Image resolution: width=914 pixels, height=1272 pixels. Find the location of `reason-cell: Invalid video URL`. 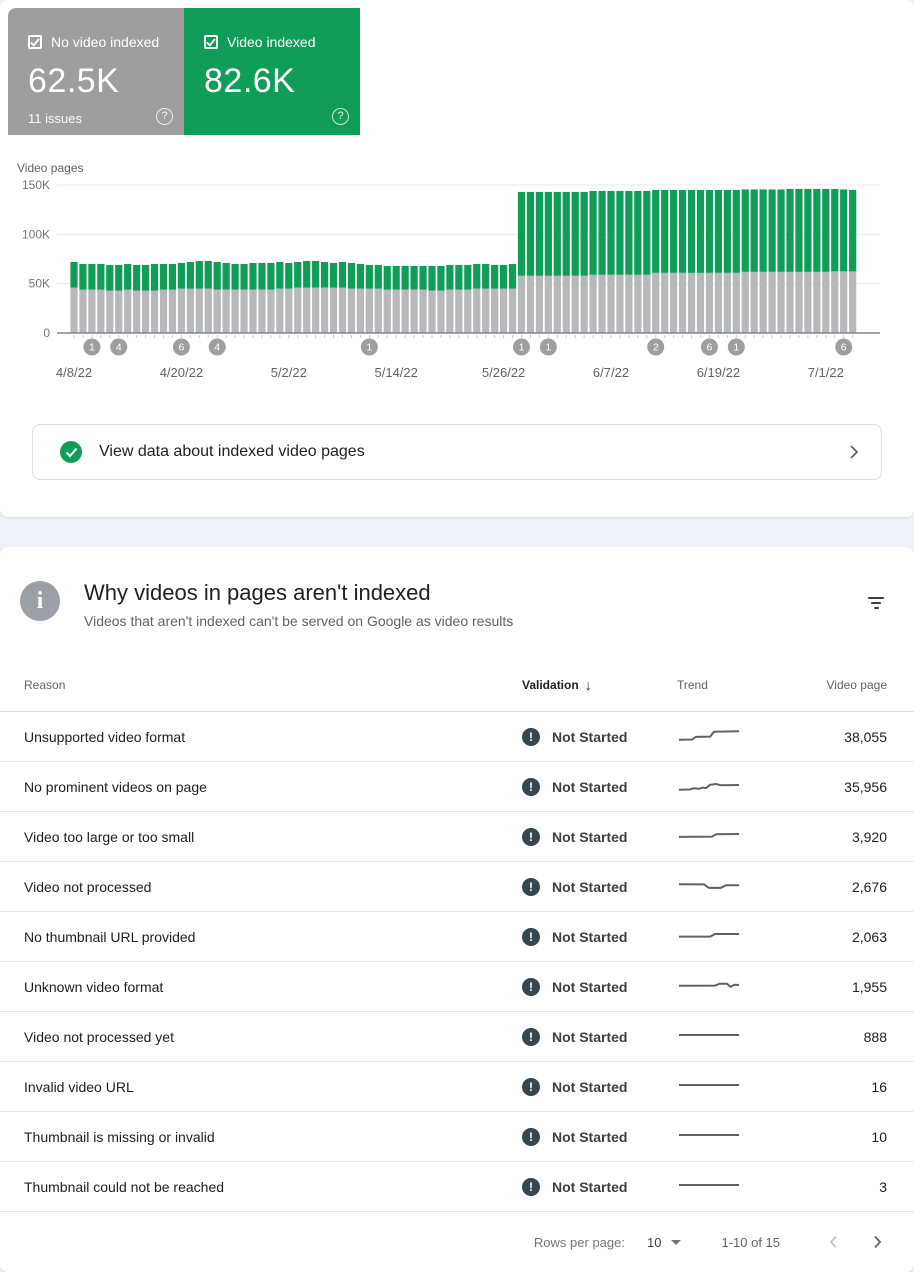

reason-cell: Invalid video URL is located at coordinates (79, 1086).